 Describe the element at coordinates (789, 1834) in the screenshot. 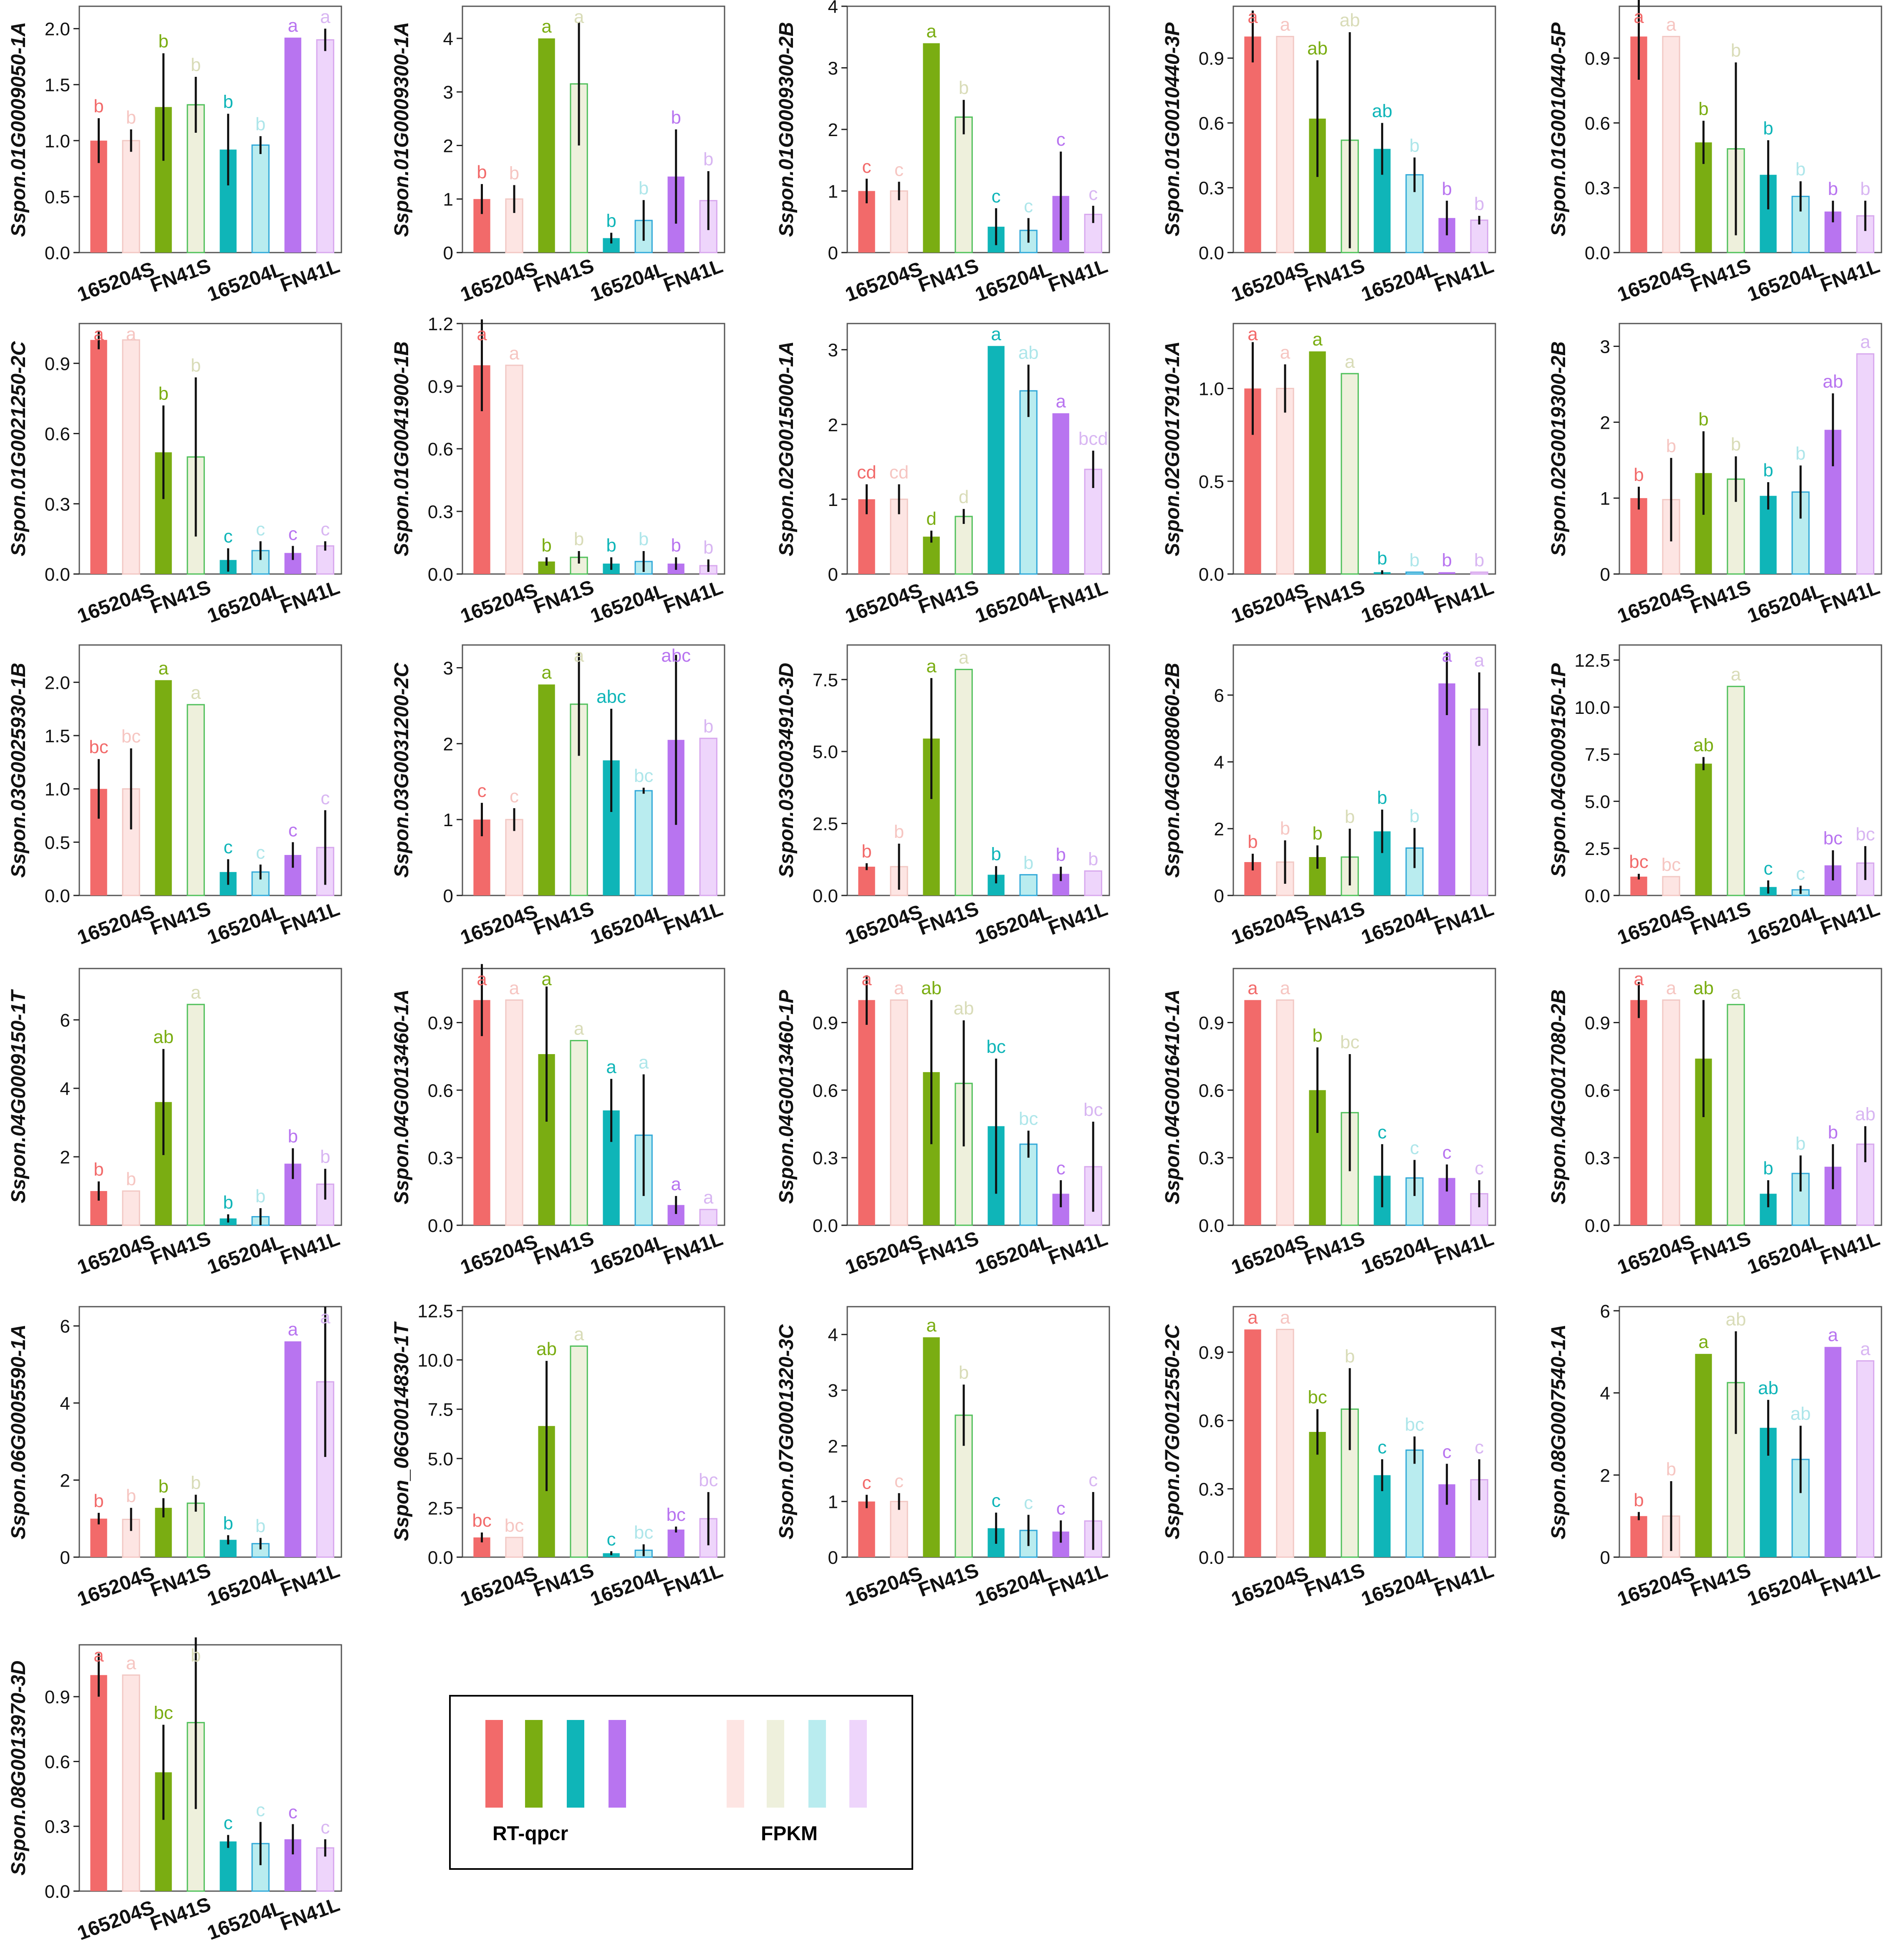

I see `legend-label-fpkm: FPKM` at that location.